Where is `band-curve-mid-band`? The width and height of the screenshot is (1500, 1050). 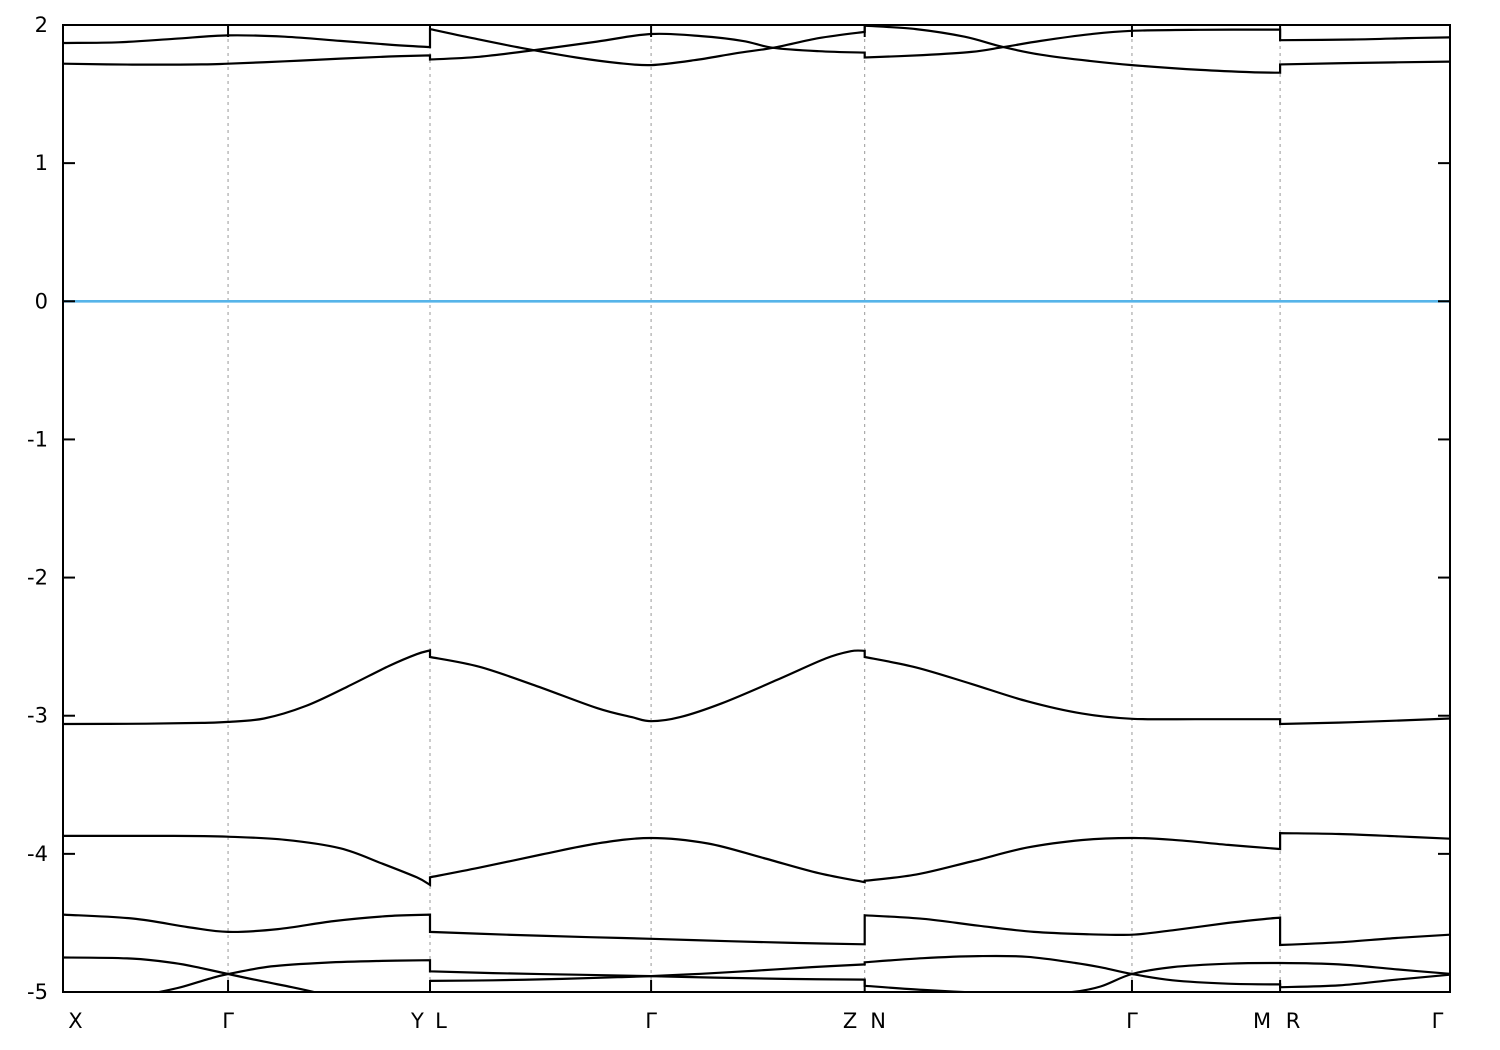 band-curve-mid-band is located at coordinates (756, 687).